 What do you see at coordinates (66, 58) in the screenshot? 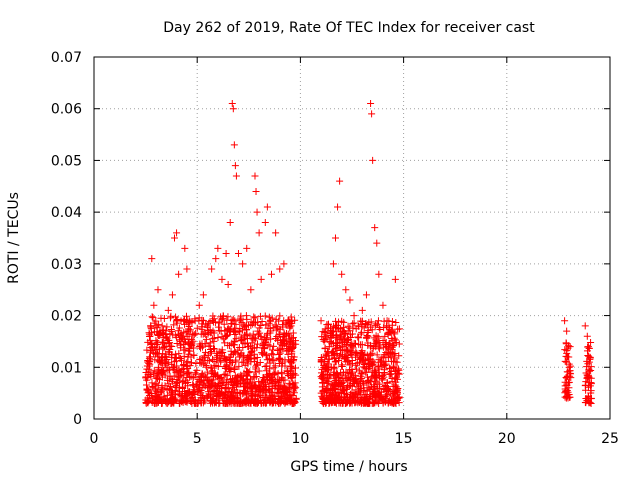
I see `y-tick-label: 0.07` at bounding box center [66, 58].